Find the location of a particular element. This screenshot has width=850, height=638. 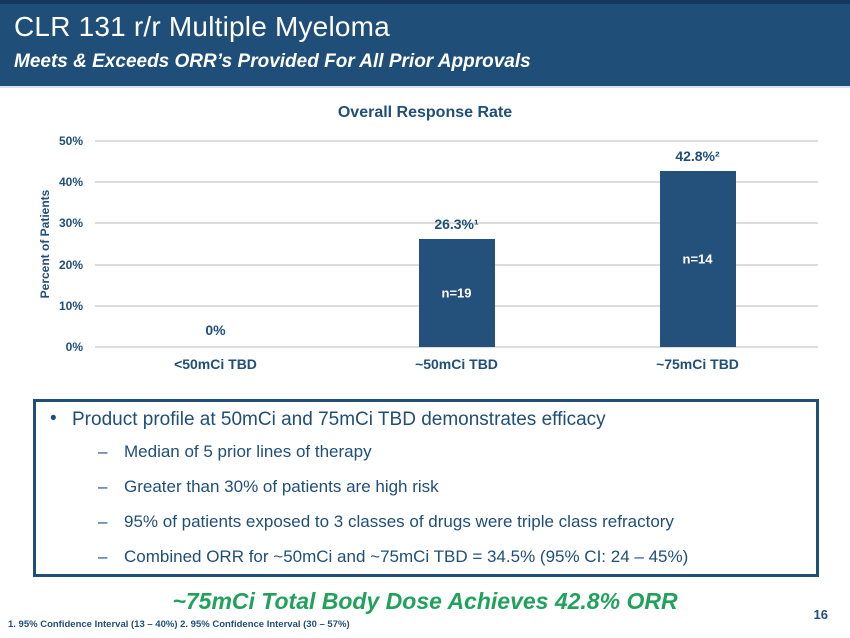

y-tick-label: 40% is located at coordinates (70, 182).